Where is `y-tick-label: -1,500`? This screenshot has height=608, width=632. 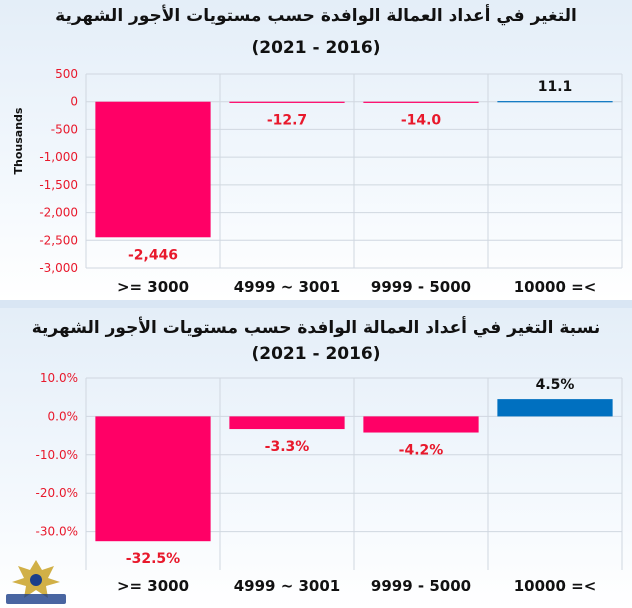 y-tick-label: -1,500 is located at coordinates (58, 185).